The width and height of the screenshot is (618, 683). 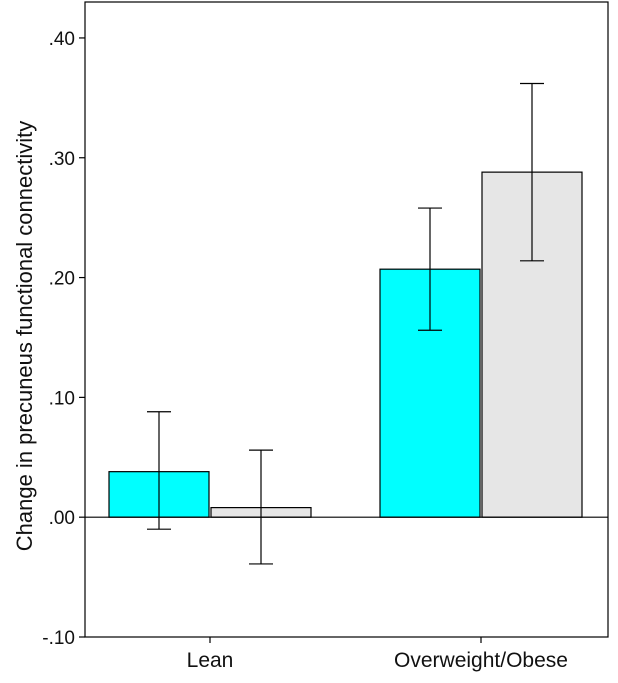 I want to click on y-tick-label: .00, so click(x=62, y=518).